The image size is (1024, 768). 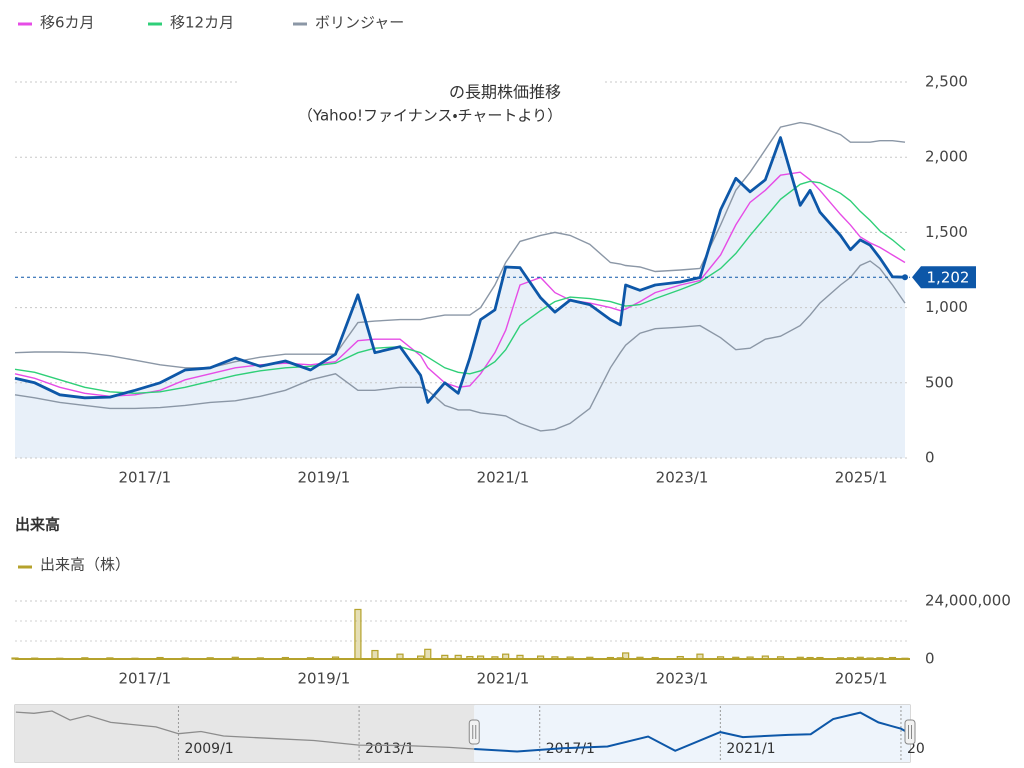 What do you see at coordinates (202, 23) in the screenshot?
I see `legend-label: 移12カ月` at bounding box center [202, 23].